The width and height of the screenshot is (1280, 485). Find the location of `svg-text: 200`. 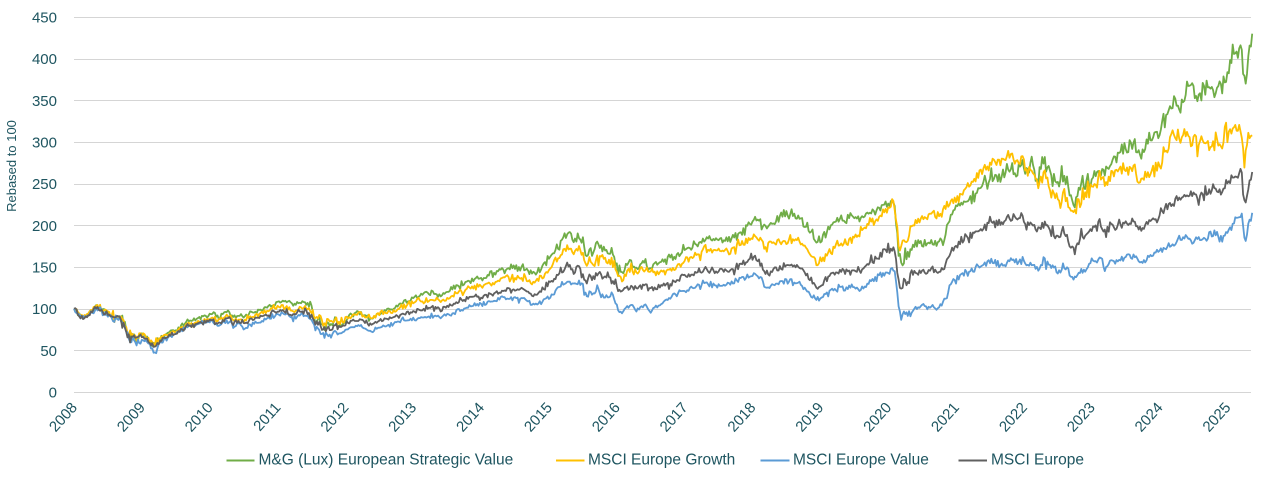

svg-text: 200 is located at coordinates (44, 226).